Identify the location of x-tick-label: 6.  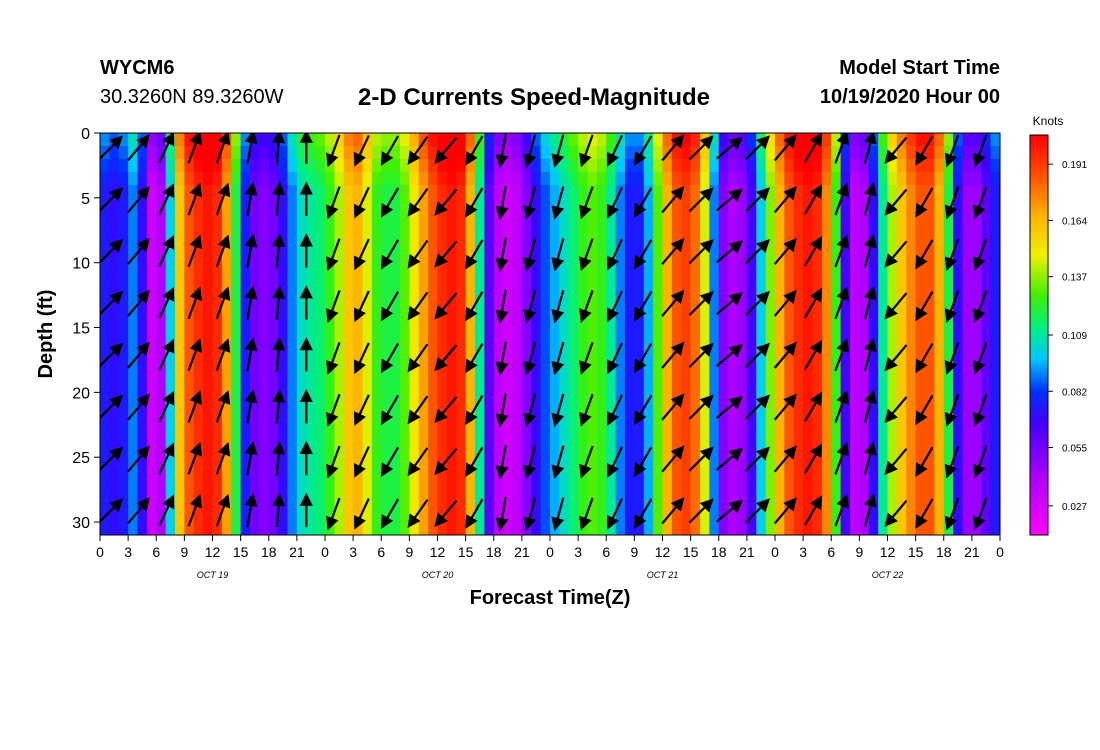
(156, 552).